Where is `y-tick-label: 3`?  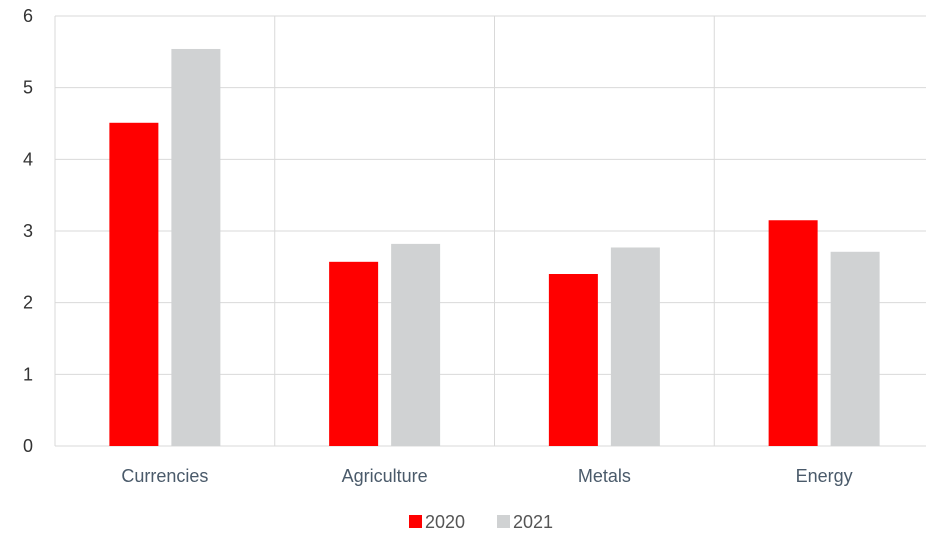
y-tick-label: 3 is located at coordinates (28, 231).